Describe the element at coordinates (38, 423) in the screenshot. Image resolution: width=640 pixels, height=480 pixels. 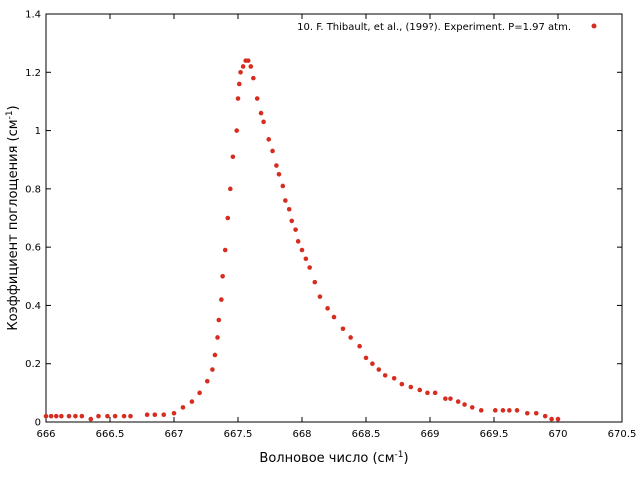
I see `y-tick-label: 0` at that location.